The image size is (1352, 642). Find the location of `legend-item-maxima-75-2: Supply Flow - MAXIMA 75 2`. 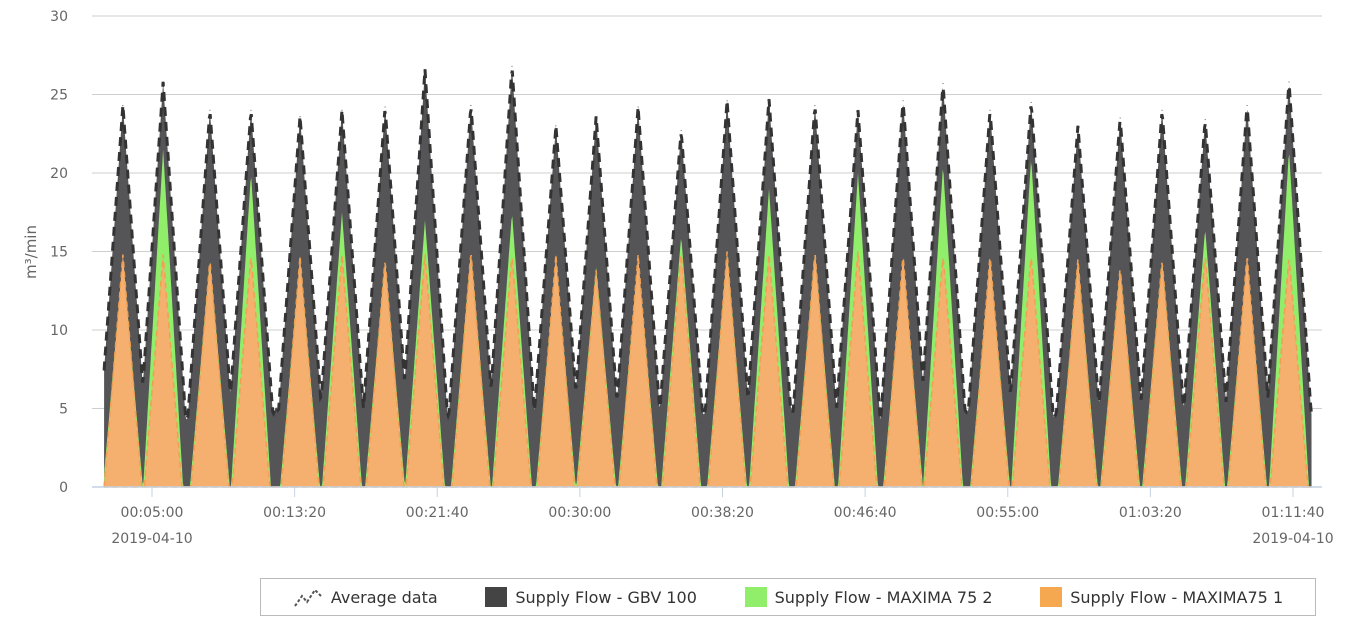

legend-item-maxima-75-2: Supply Flow - MAXIMA 75 2 is located at coordinates (868, 597).